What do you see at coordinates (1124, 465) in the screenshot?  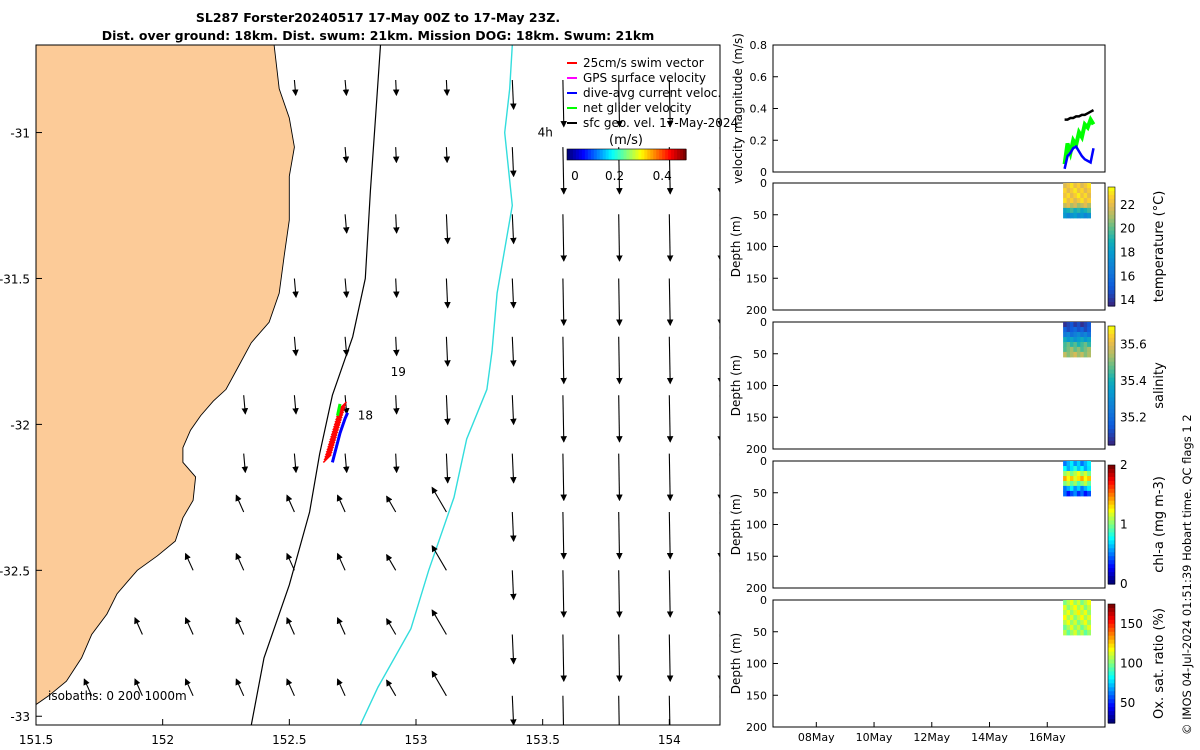 I see `colorbar-tick-label: 2` at bounding box center [1124, 465].